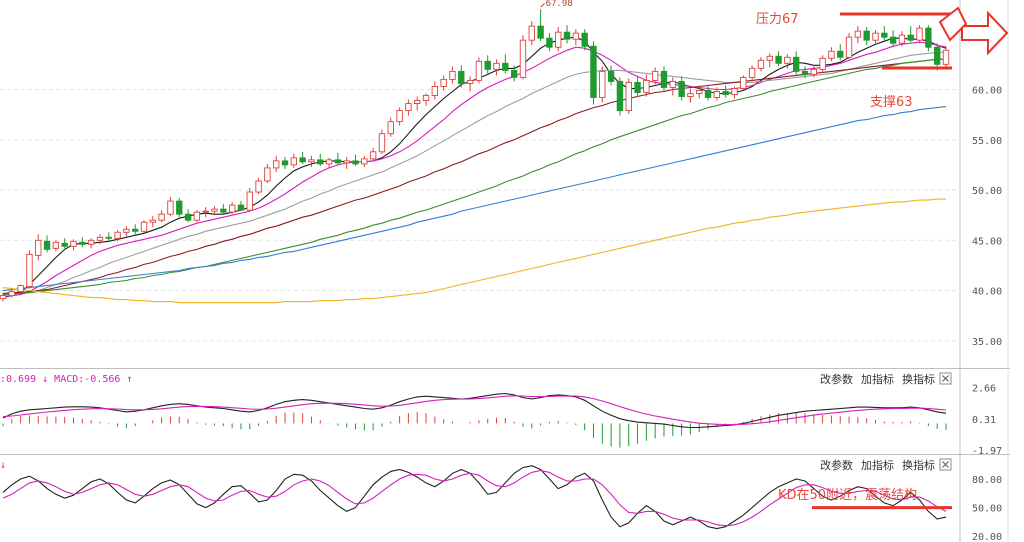  What do you see at coordinates (918, 465) in the screenshot?
I see `kd-switch-indicator-button: 换指标` at bounding box center [918, 465].